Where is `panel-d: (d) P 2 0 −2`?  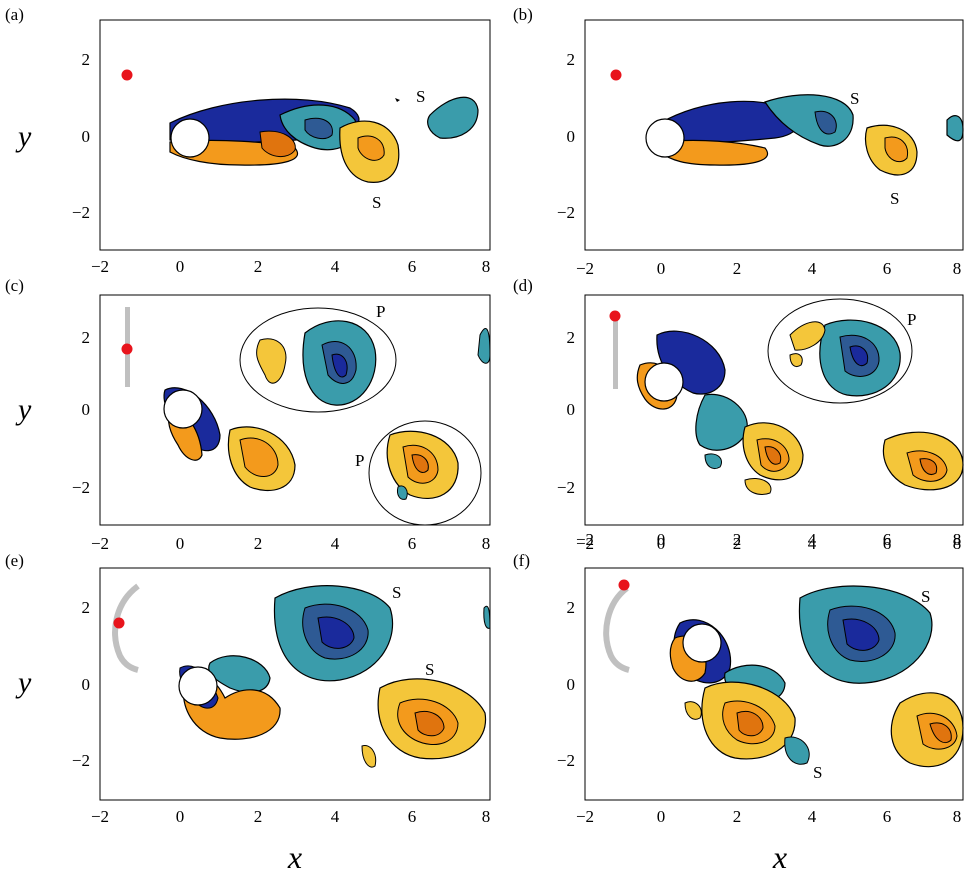
panel-d: (d) P 2 0 −2 is located at coordinates (738, 414).